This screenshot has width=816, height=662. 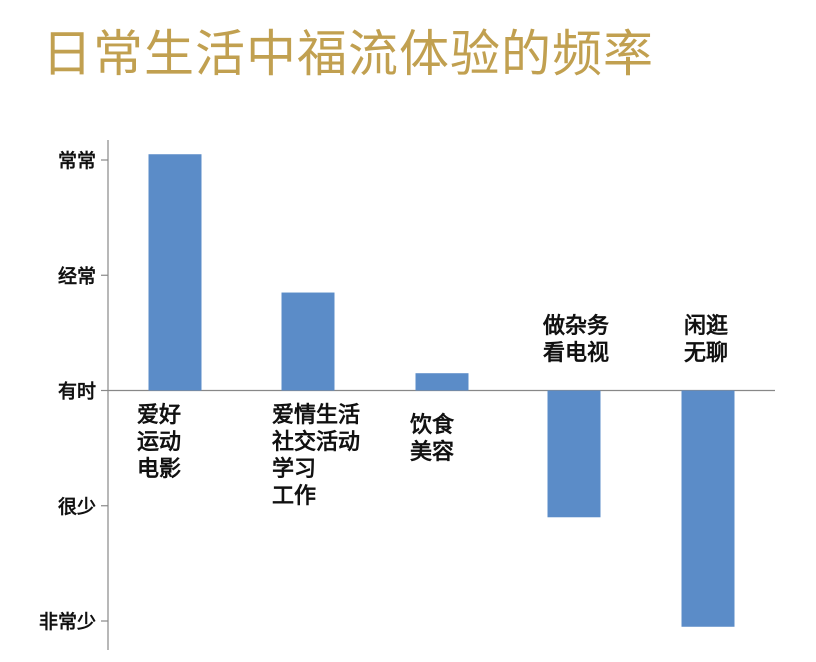 What do you see at coordinates (432, 425) in the screenshot?
I see `category-label: 饮食` at bounding box center [432, 425].